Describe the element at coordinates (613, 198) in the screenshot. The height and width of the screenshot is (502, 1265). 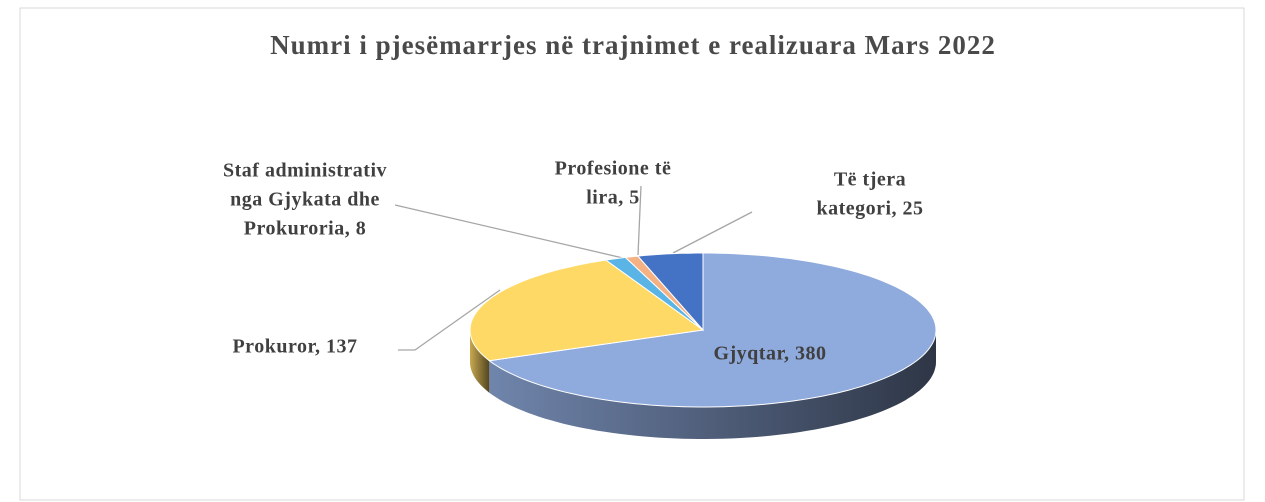
I see `data-label: lira, 5` at that location.